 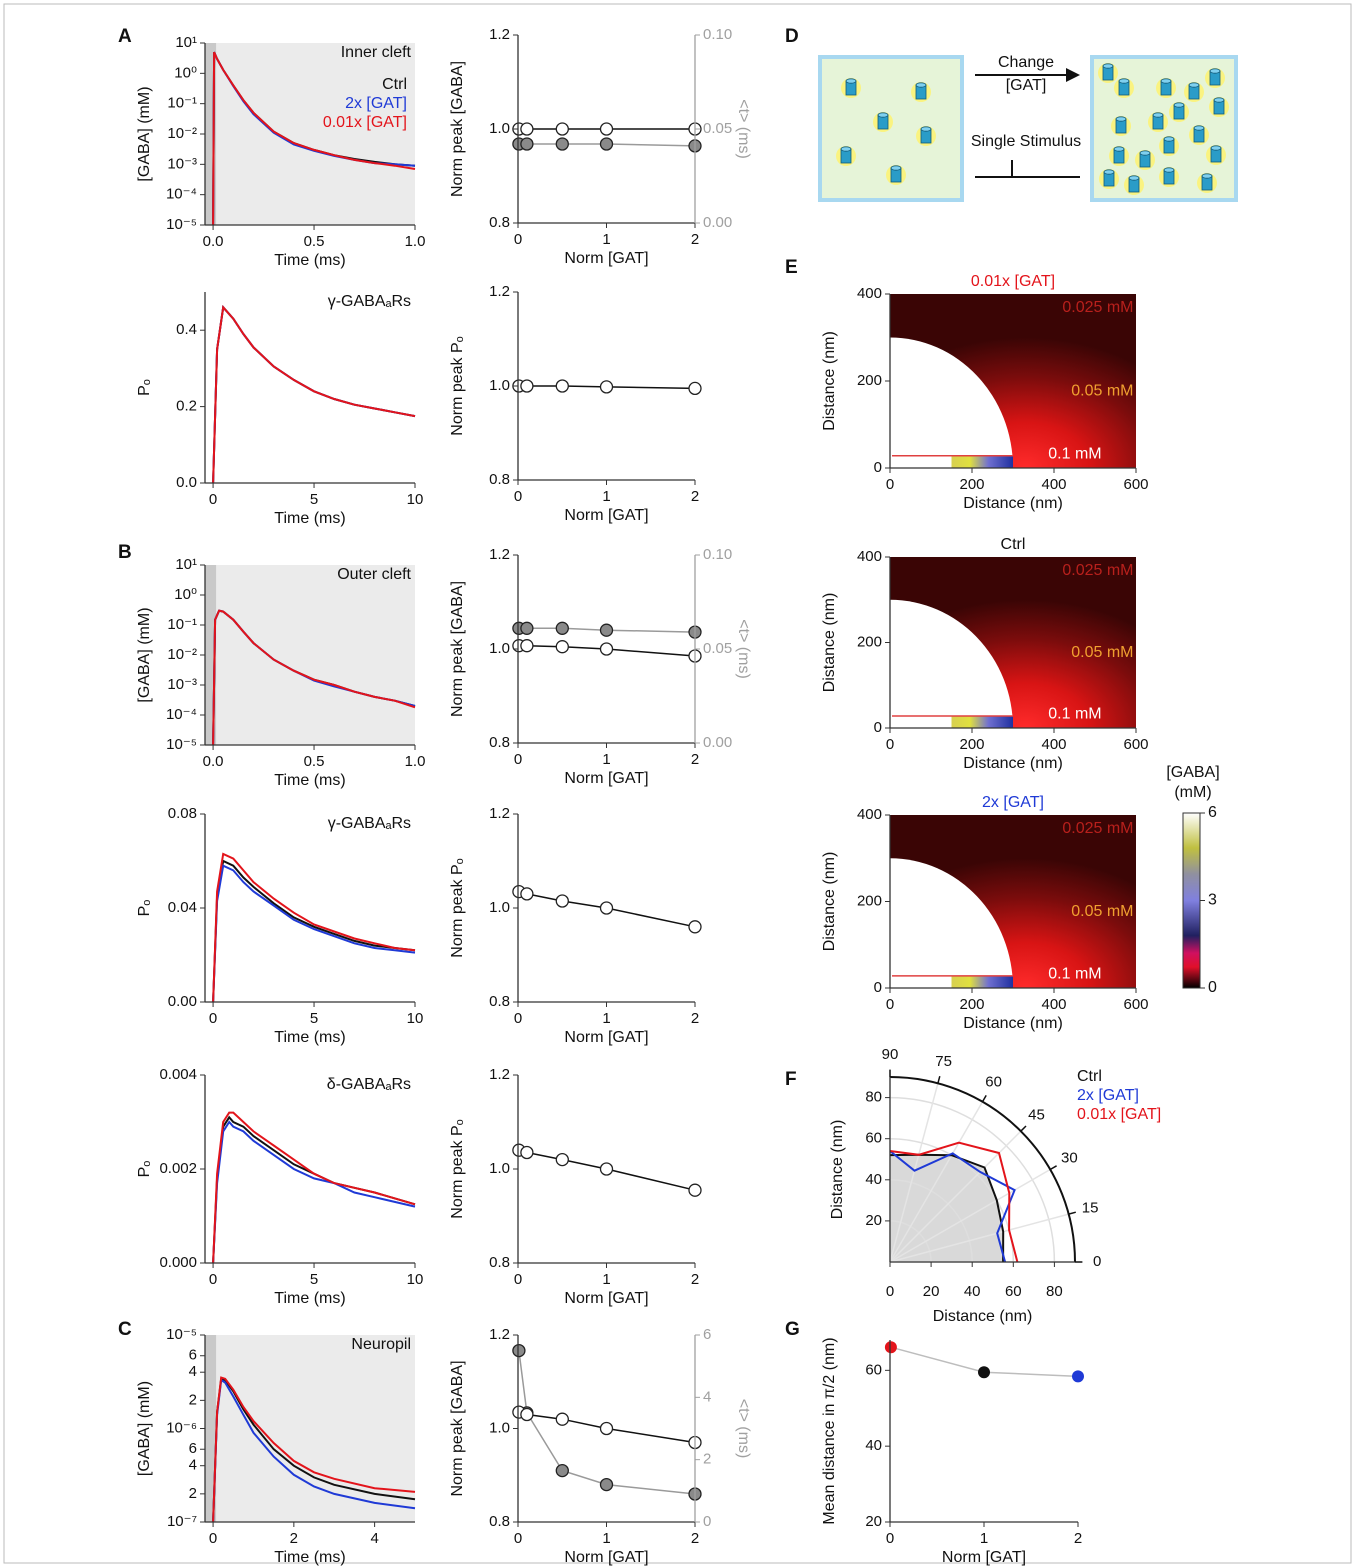 What do you see at coordinates (869, 900) in the screenshot?
I see `y-tick-label: 200` at bounding box center [869, 900].